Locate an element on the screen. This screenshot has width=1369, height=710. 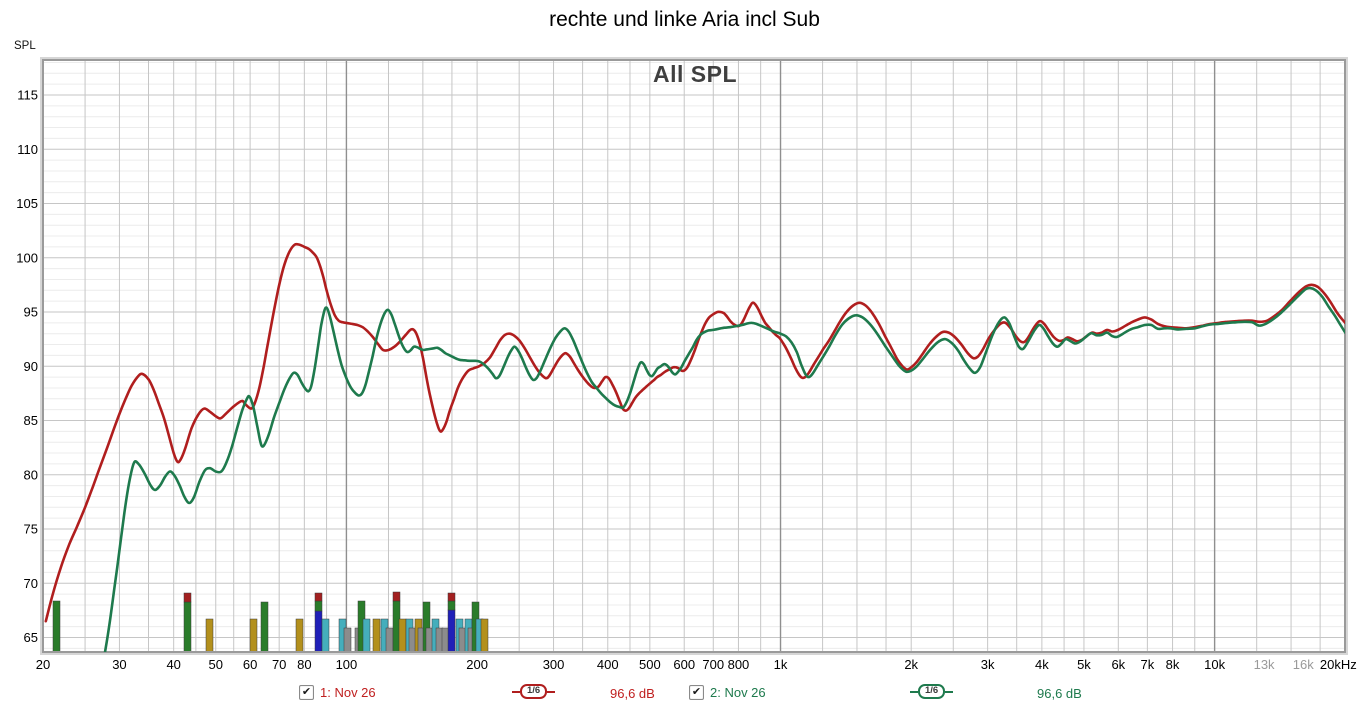
x-tick-label: 10k is located at coordinates (1214, 664).